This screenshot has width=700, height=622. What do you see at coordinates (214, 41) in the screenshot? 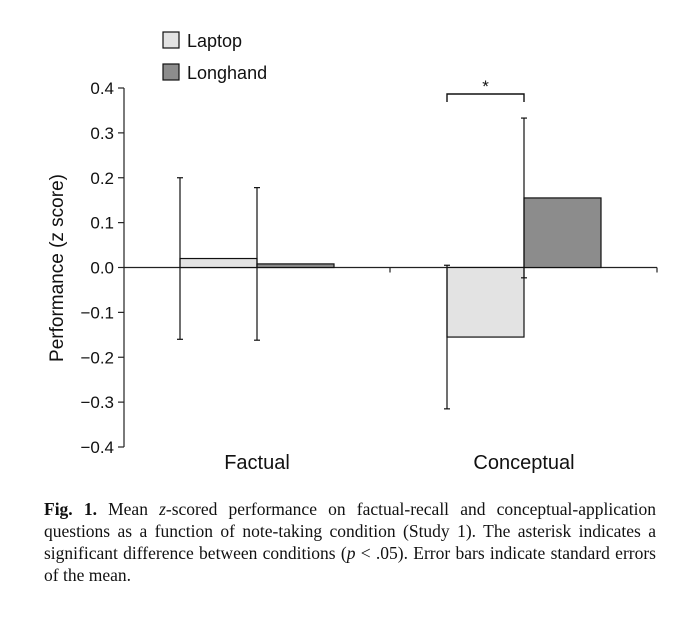
I see `legend-label-laptop: Laptop` at bounding box center [214, 41].